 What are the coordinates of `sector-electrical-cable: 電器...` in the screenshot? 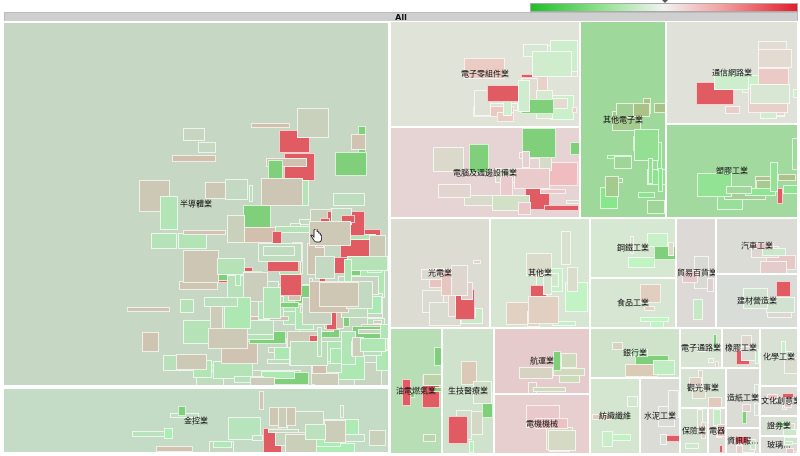 It's located at (717, 431).